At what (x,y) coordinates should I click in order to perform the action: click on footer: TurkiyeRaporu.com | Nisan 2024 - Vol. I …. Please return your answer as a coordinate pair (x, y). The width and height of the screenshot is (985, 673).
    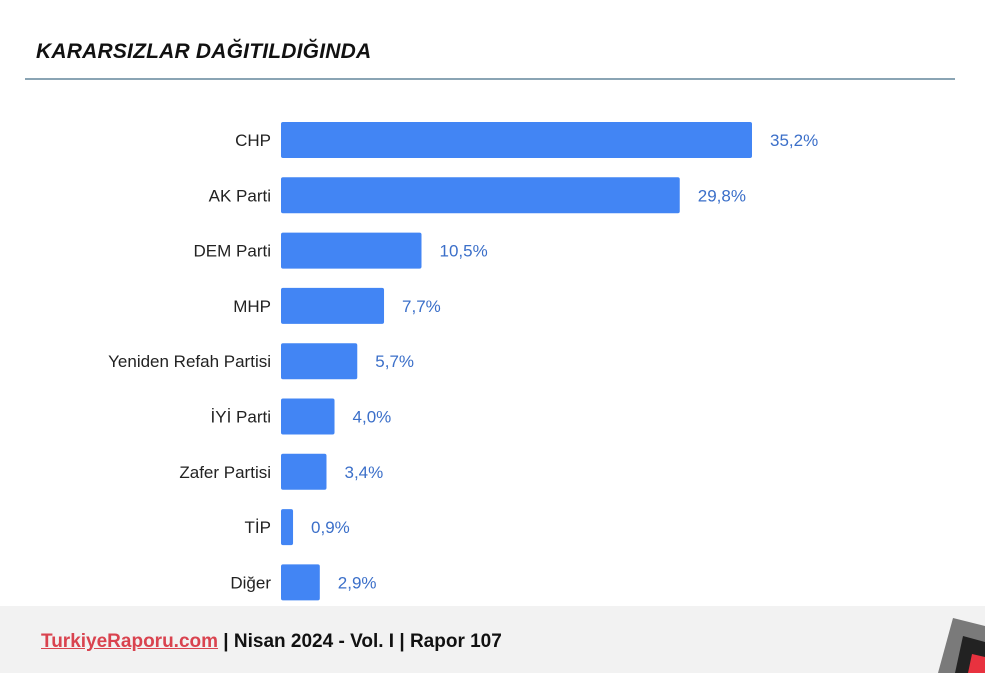
    Looking at the image, I should click on (492, 639).